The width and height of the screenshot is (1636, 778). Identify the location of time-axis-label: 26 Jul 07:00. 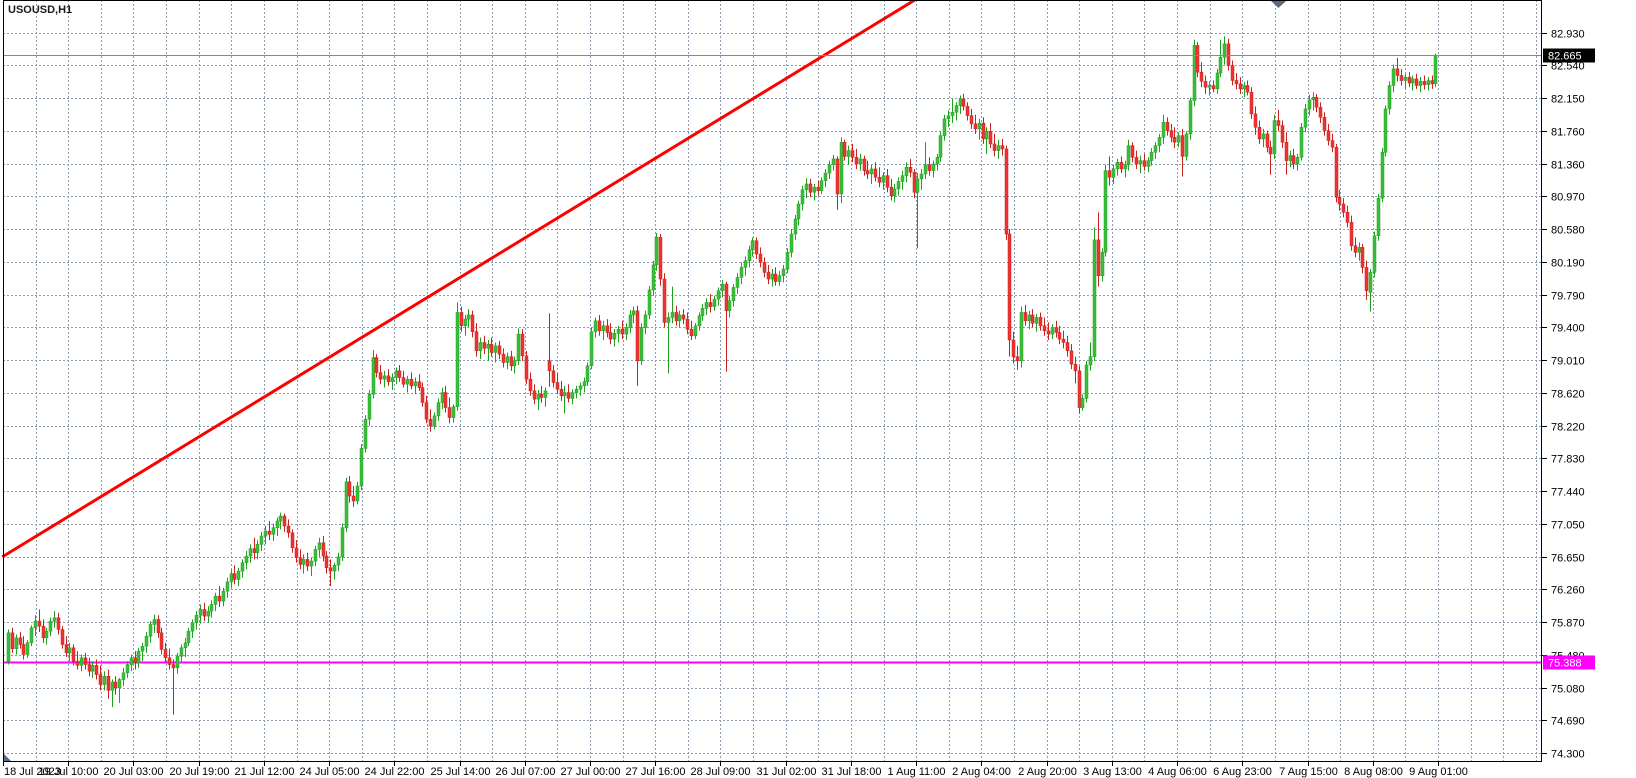
(526, 772).